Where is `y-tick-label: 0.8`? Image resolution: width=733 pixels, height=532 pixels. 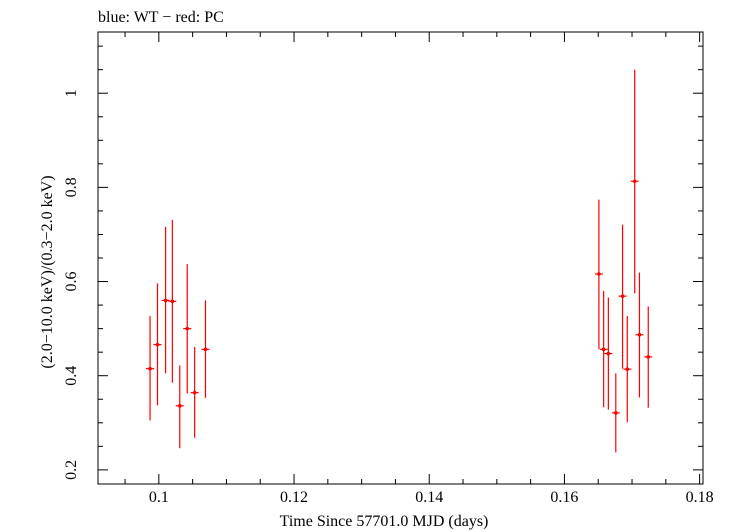
y-tick-label: 0.8 is located at coordinates (71, 187).